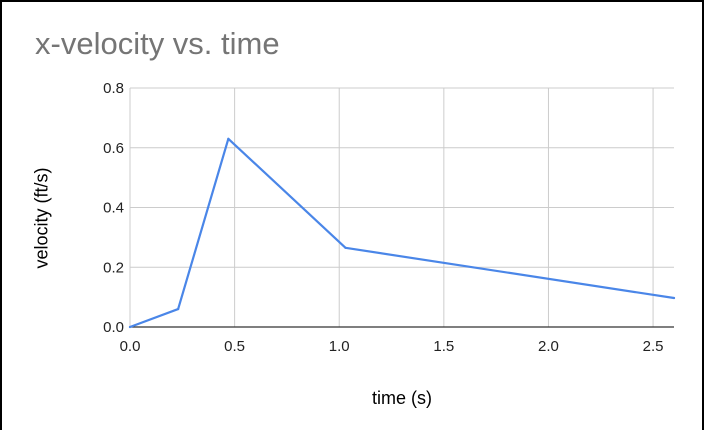 This screenshot has height=432, width=704. I want to click on x-tick-label: 1.5, so click(443, 346).